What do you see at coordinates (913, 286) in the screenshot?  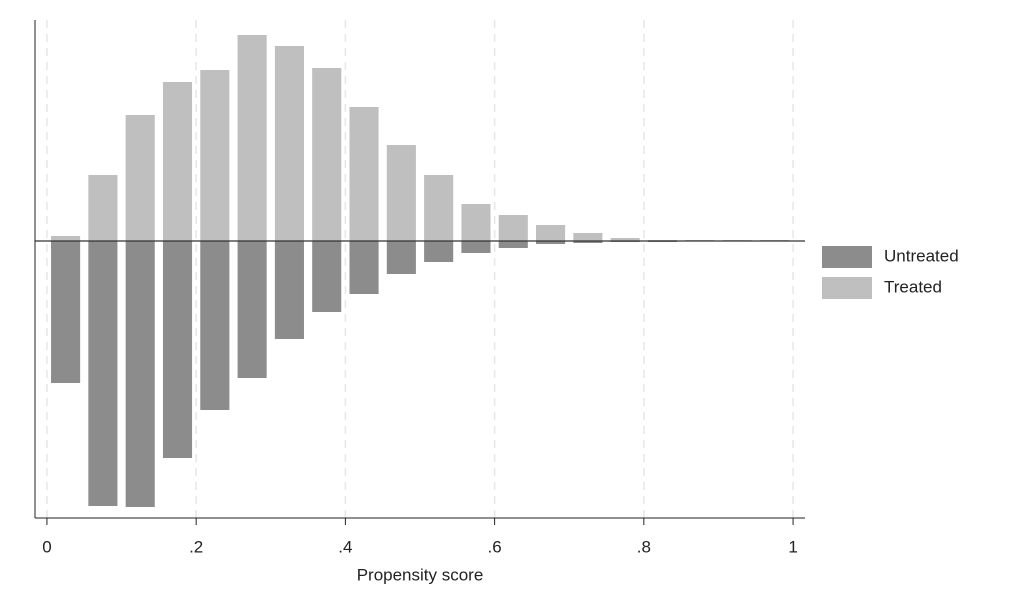 I see `legend-label: Treated` at bounding box center [913, 286].